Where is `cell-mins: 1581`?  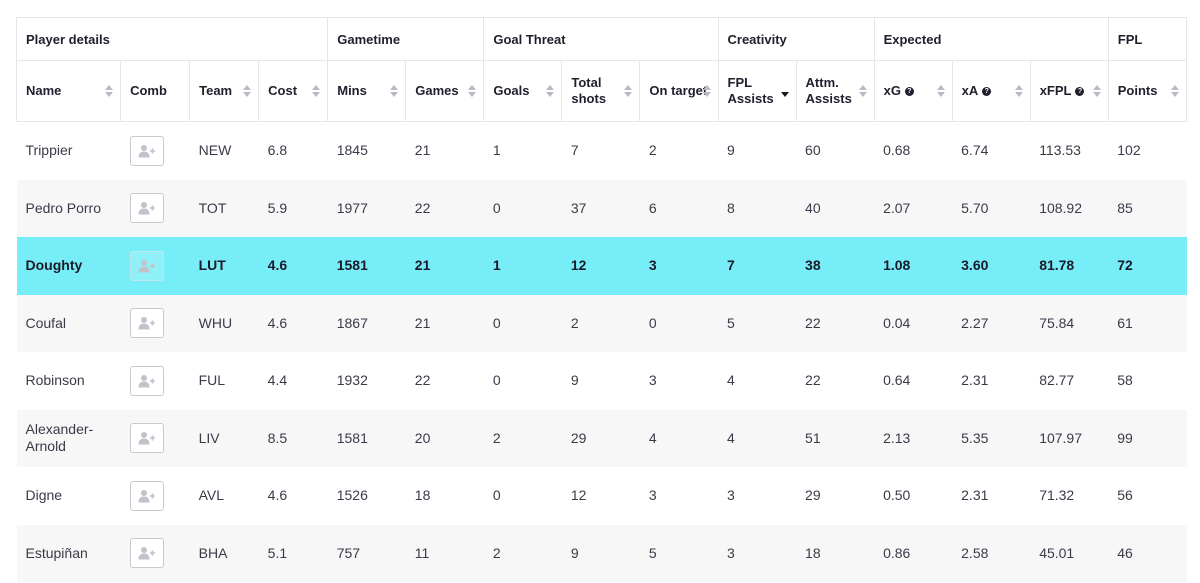 cell-mins: 1581 is located at coordinates (366, 438).